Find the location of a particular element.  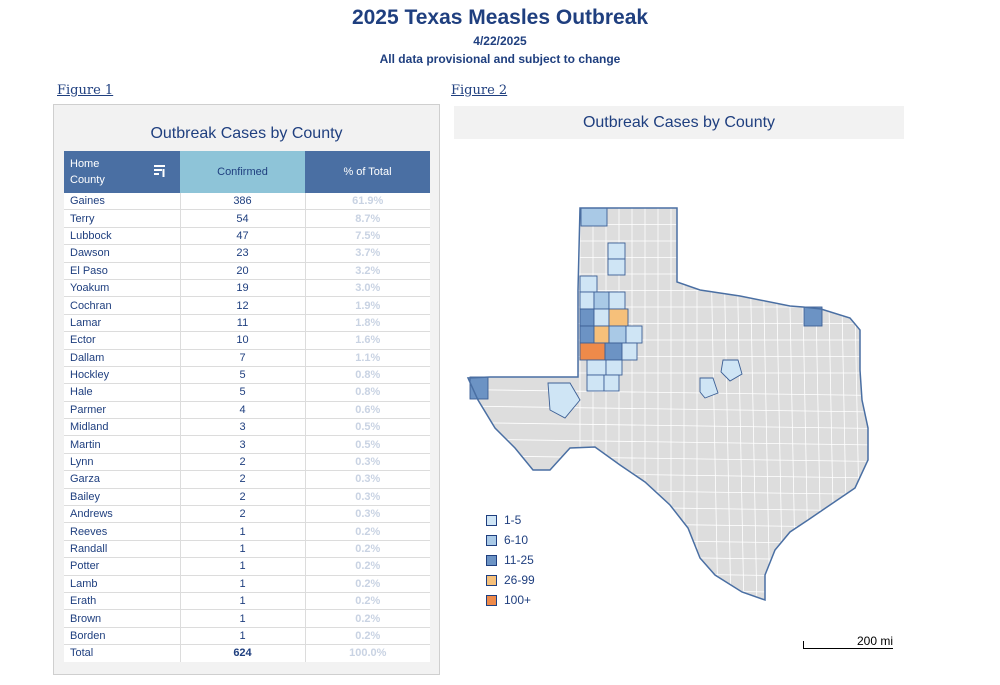

confirmed-cell: 20 is located at coordinates (243, 271).